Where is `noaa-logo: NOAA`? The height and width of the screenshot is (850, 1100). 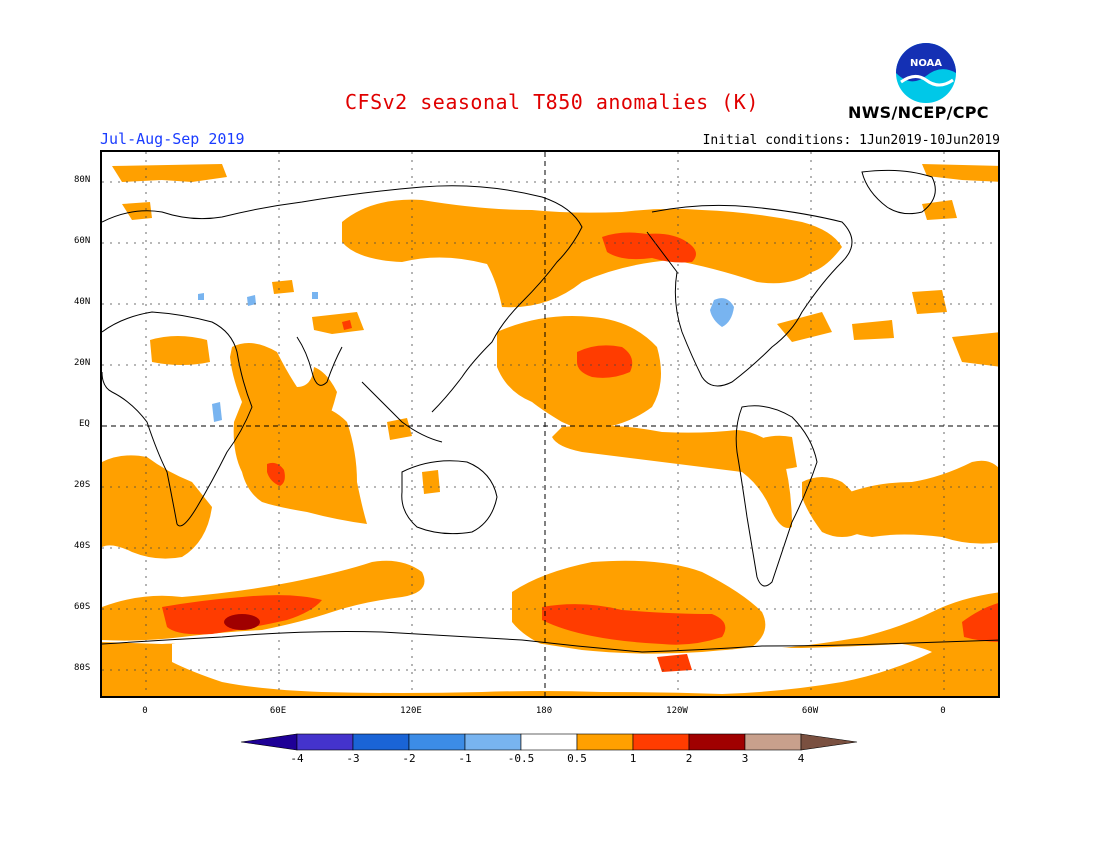
noaa-logo: NOAA is located at coordinates (926, 73).